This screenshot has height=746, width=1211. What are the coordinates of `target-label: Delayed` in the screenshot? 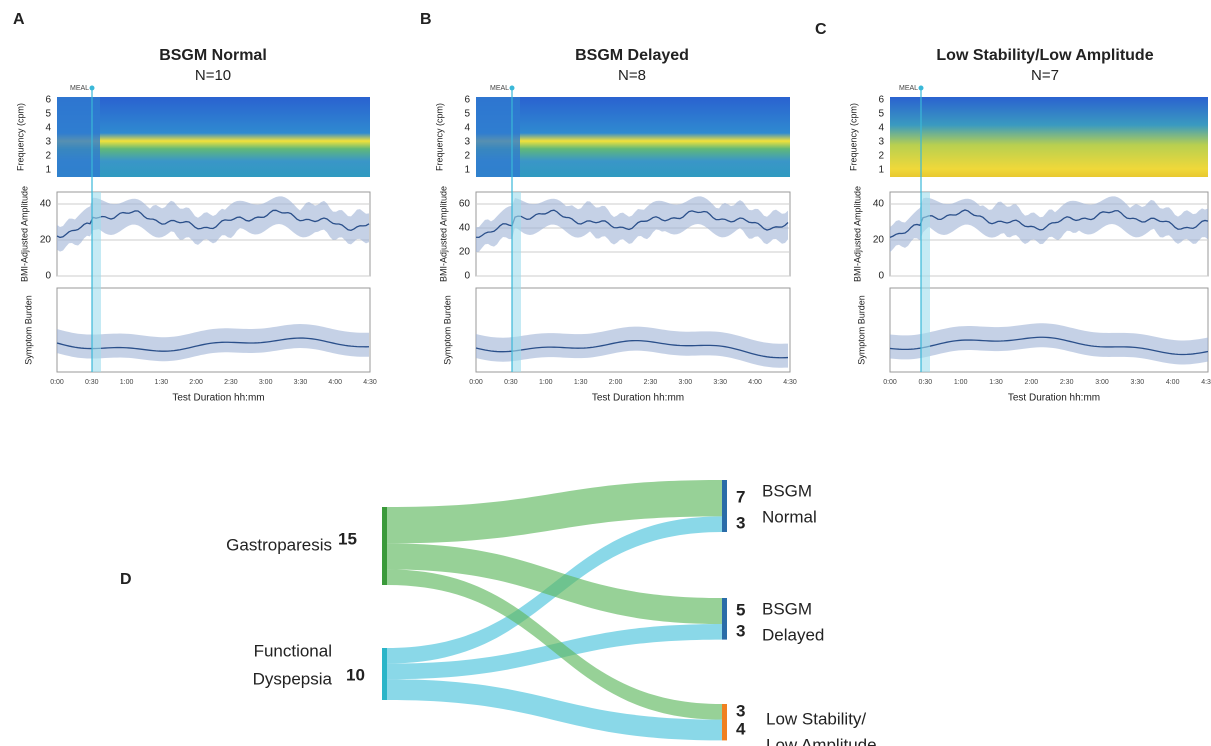 It's located at (793, 634).